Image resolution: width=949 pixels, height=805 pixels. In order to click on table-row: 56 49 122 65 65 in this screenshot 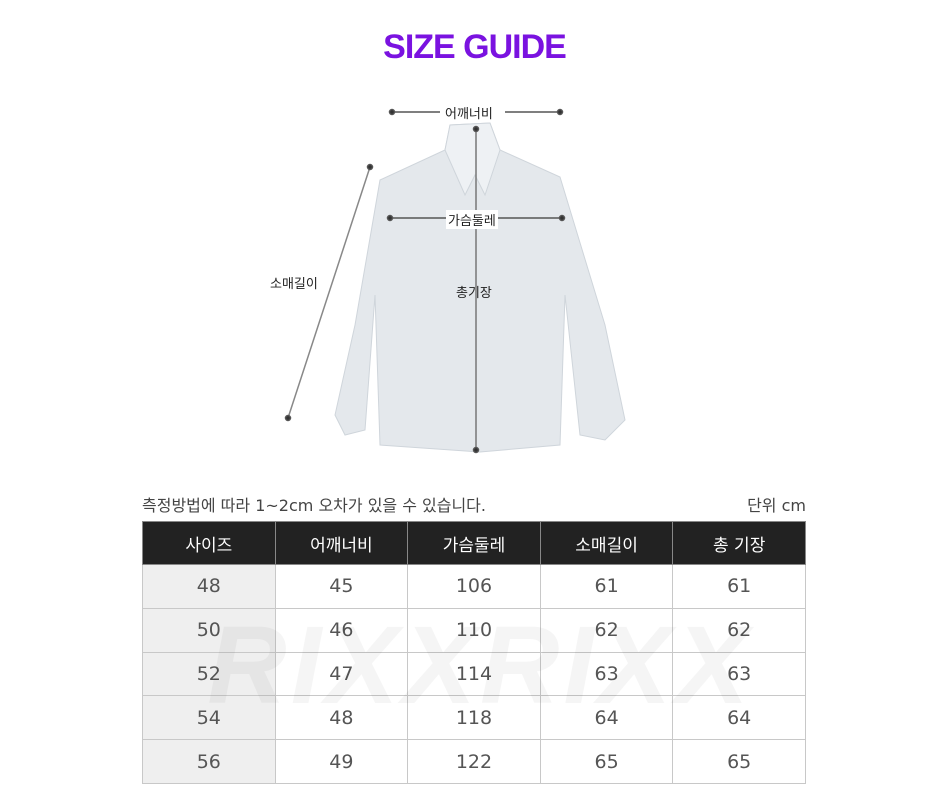, I will do `click(474, 761)`.